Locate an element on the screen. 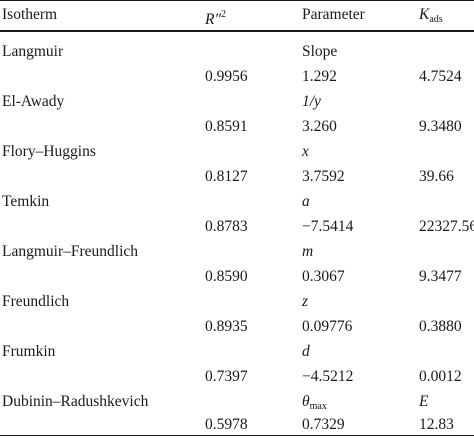 This screenshot has height=438, width=474. header-r2-main: R″ is located at coordinates (213, 19).